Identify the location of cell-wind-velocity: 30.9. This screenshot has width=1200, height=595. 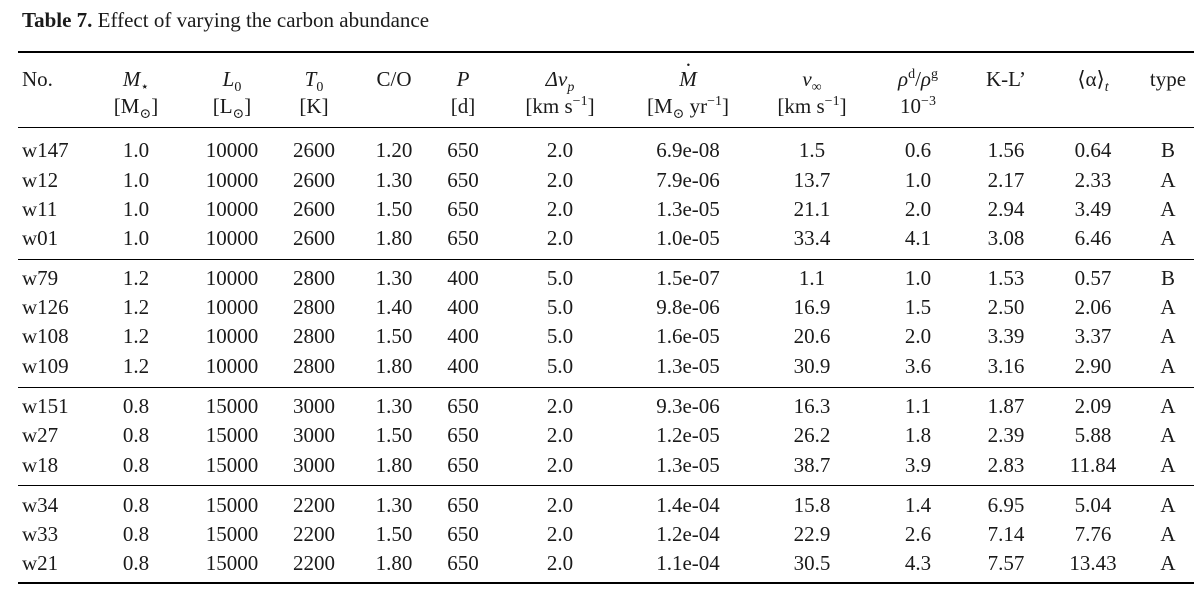
(812, 366).